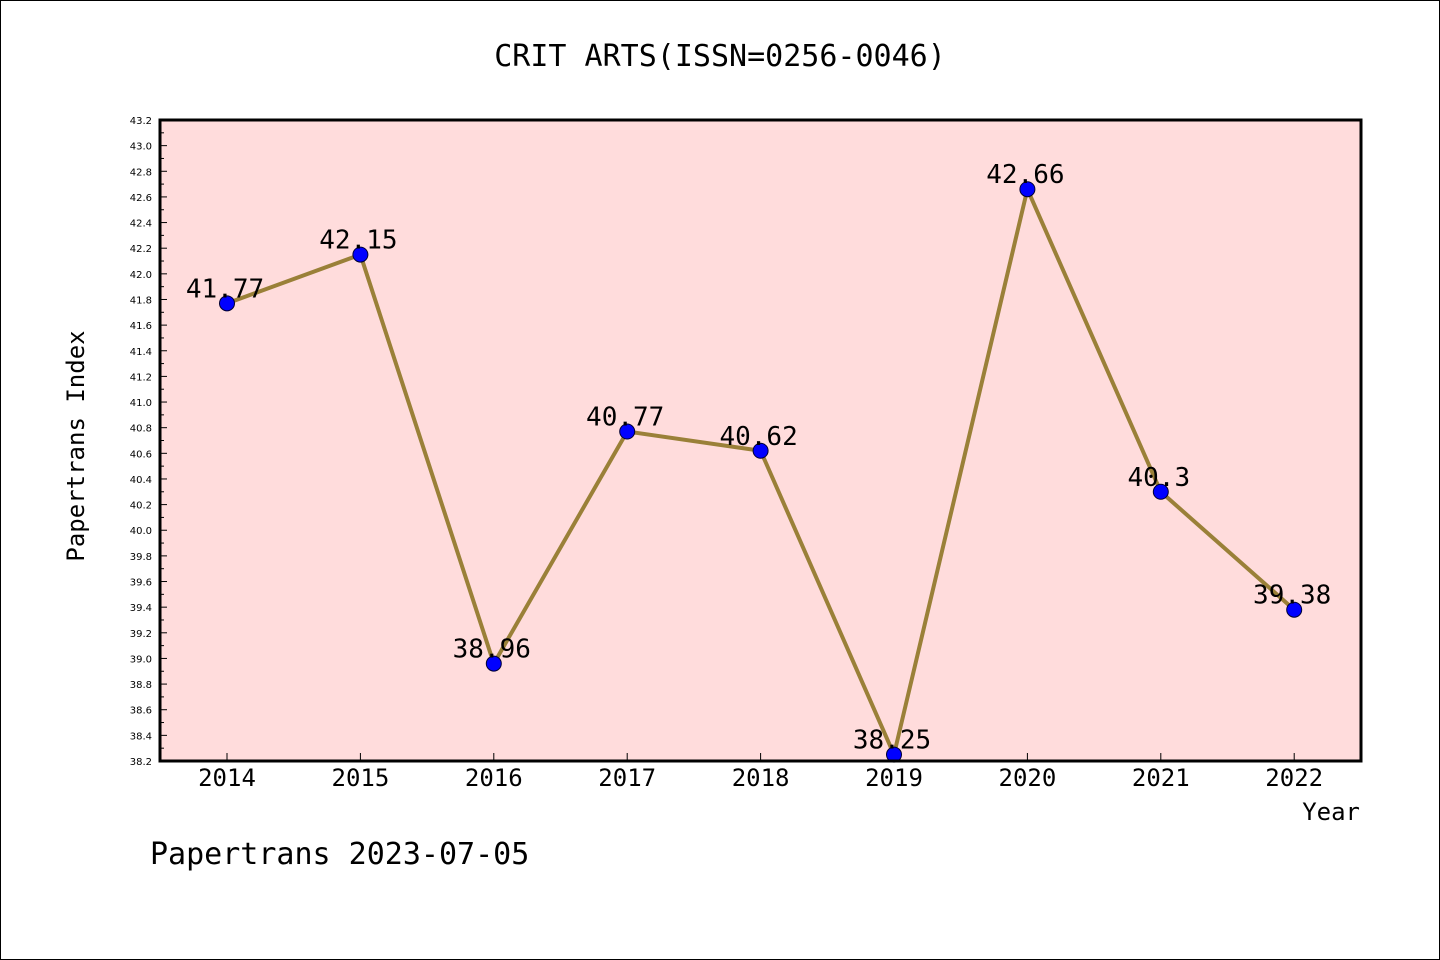 The image size is (1440, 960). Describe the element at coordinates (141, 762) in the screenshot. I see `y-tick-label: 38.2` at that location.